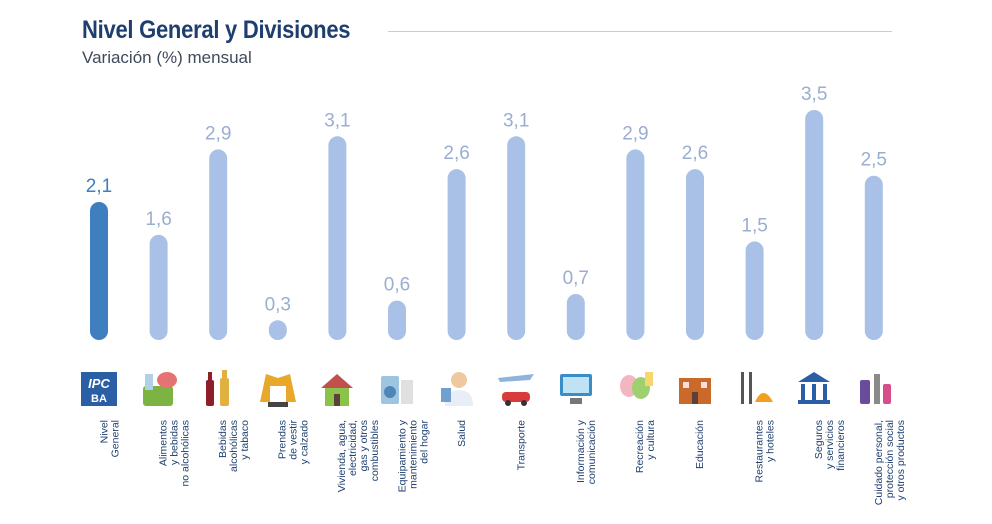 The height and width of the screenshot is (524, 992). I want to click on jacket-shoes-icon, so click(278, 388).